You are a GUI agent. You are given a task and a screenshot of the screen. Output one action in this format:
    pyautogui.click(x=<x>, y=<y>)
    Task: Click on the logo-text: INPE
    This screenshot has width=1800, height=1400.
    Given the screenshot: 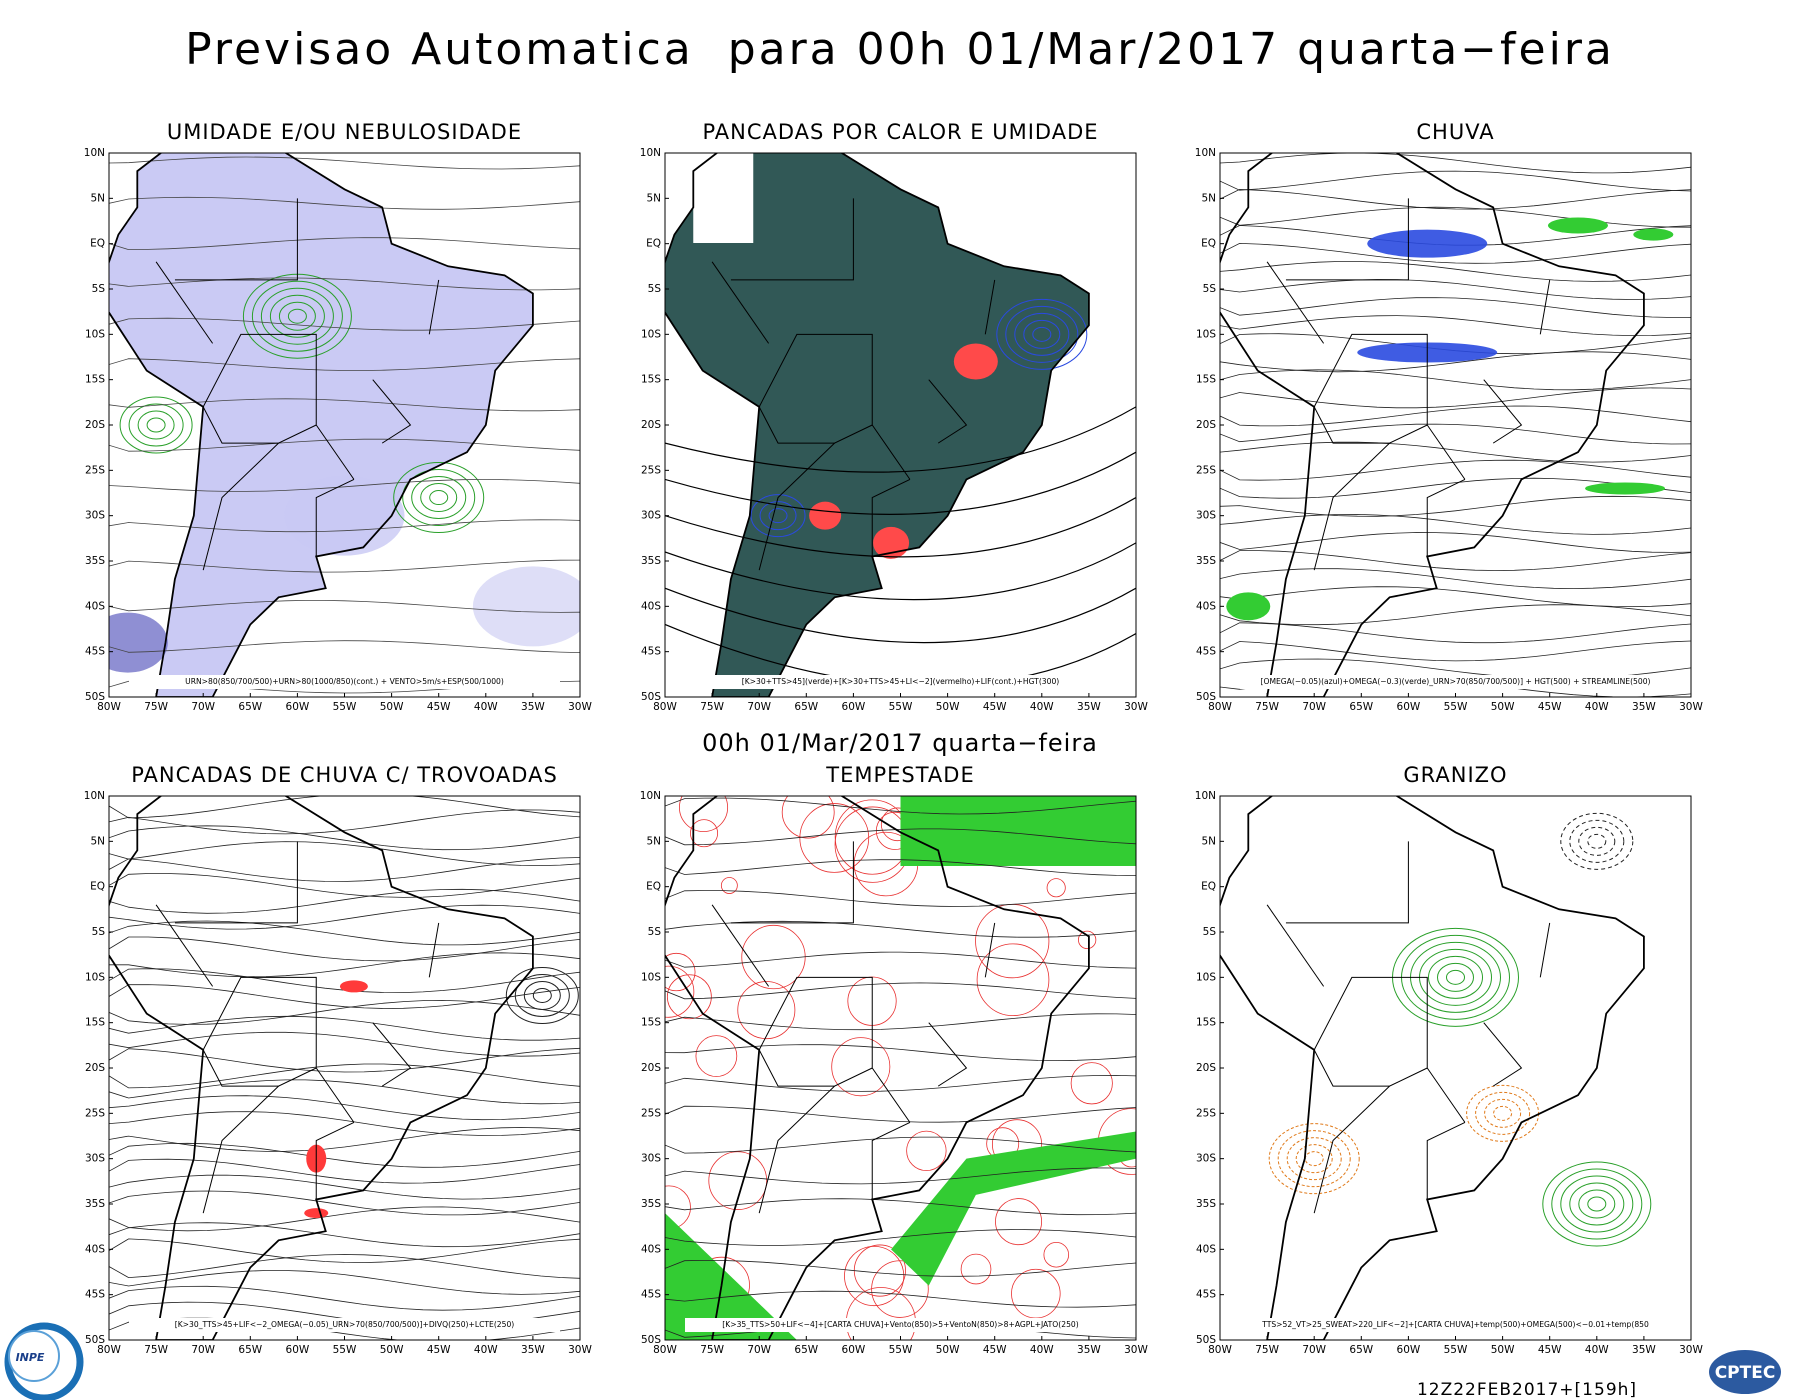 What is the action you would take?
    pyautogui.click(x=30, y=1357)
    